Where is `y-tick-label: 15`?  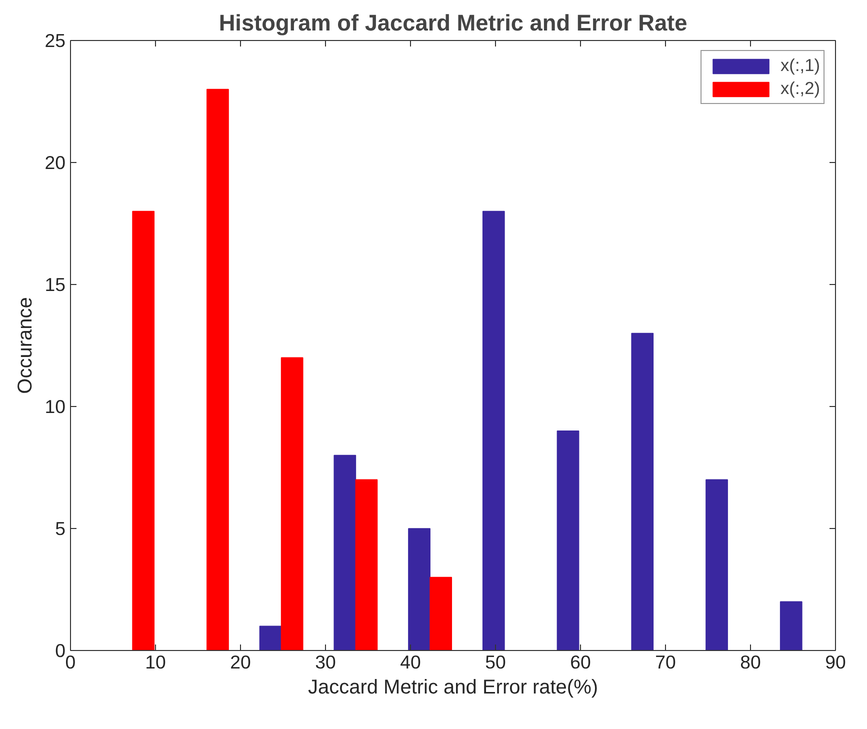
y-tick-label: 15 is located at coordinates (55, 284).